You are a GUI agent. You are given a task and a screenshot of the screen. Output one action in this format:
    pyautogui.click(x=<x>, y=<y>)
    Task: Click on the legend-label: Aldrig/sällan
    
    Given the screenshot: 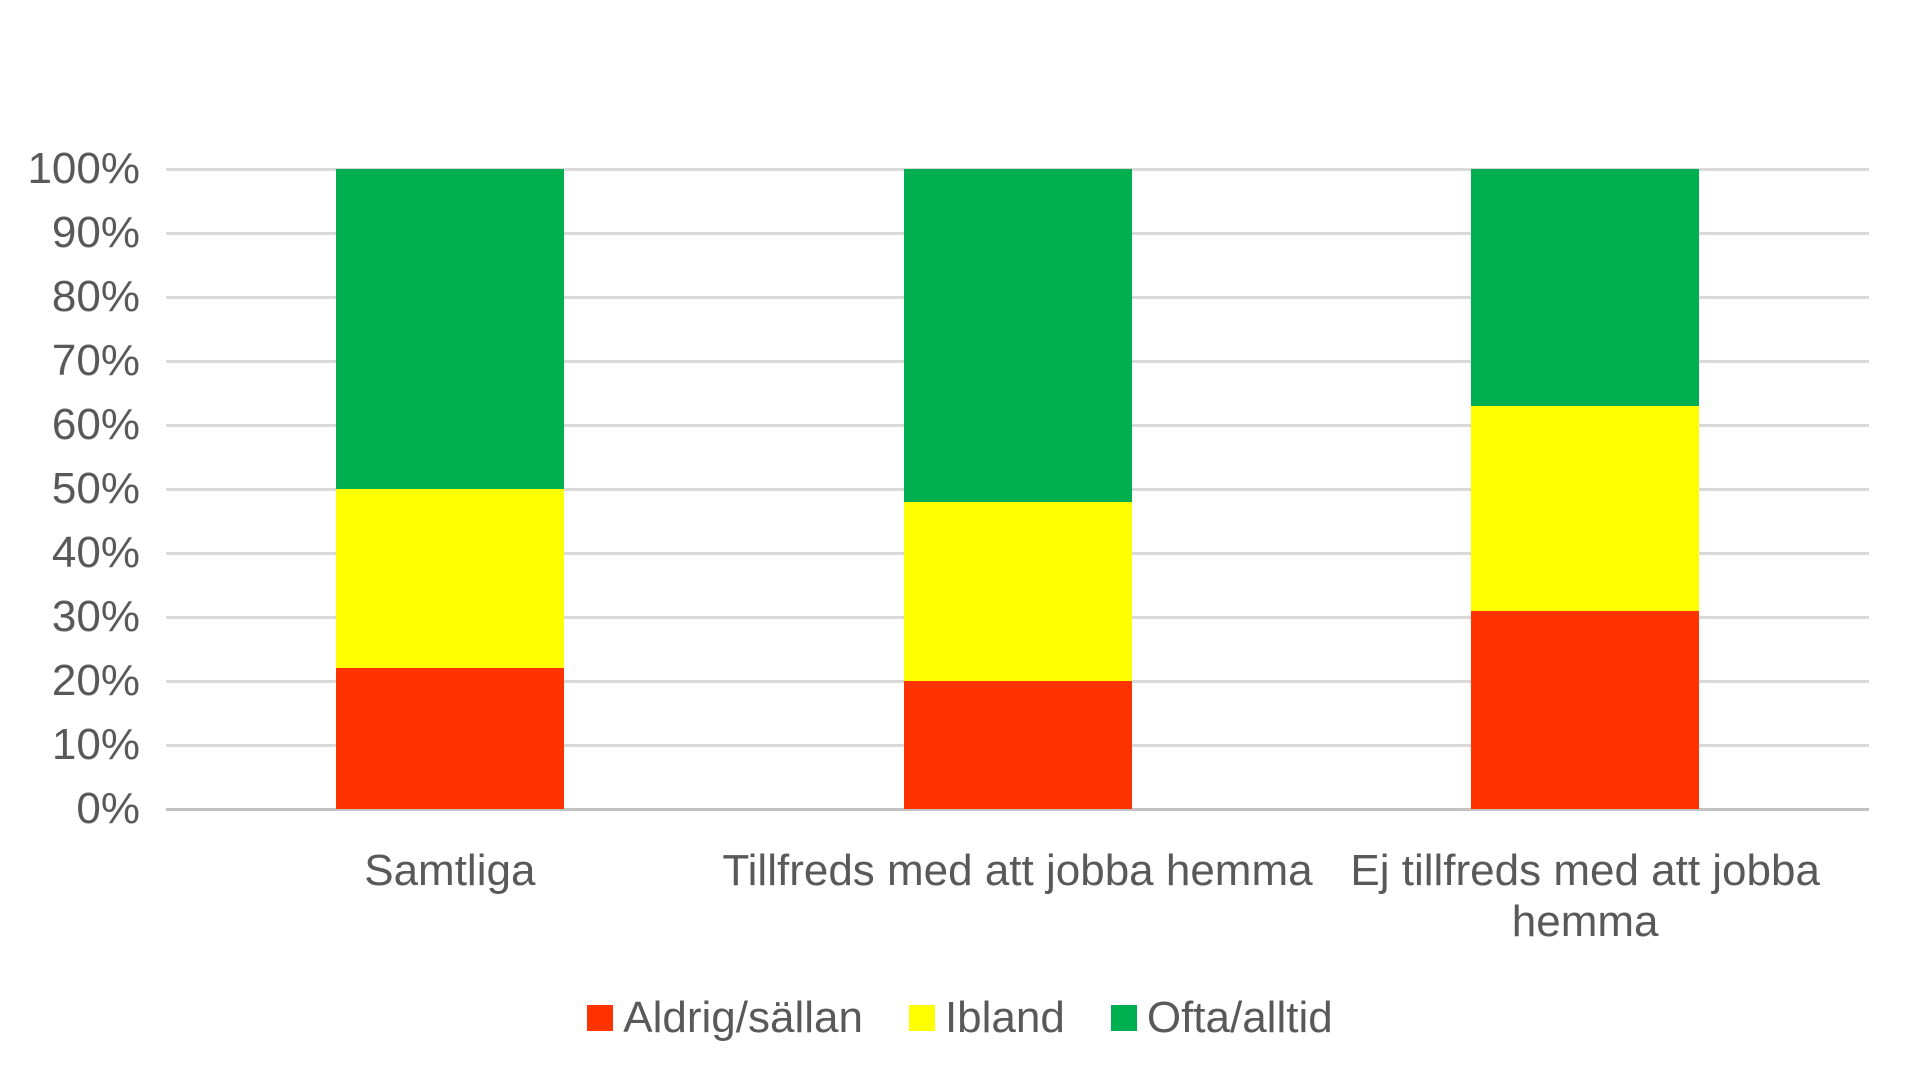 What is the action you would take?
    pyautogui.click(x=743, y=1017)
    